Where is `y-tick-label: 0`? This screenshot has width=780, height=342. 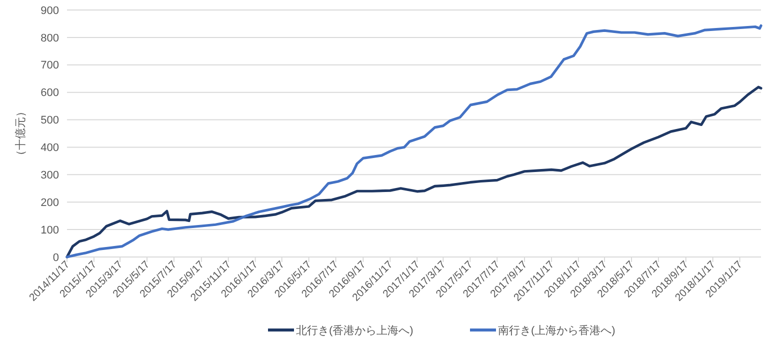
y-tick-label: 0 is located at coordinates (55, 258).